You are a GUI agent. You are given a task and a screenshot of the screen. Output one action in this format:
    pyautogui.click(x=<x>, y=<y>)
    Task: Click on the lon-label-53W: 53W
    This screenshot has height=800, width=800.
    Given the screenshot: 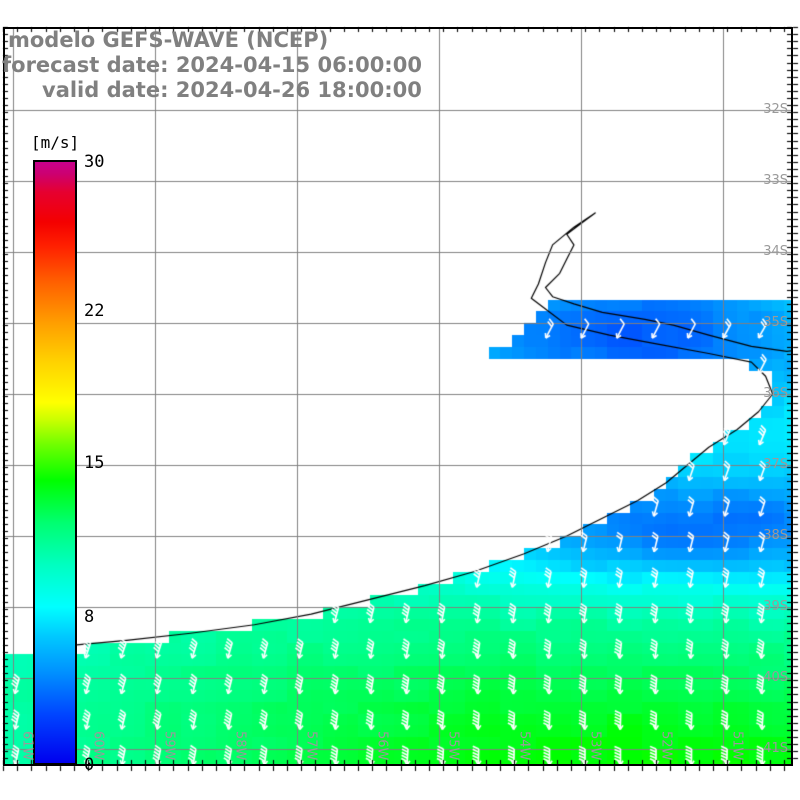 What is the action you would take?
    pyautogui.click(x=595, y=745)
    